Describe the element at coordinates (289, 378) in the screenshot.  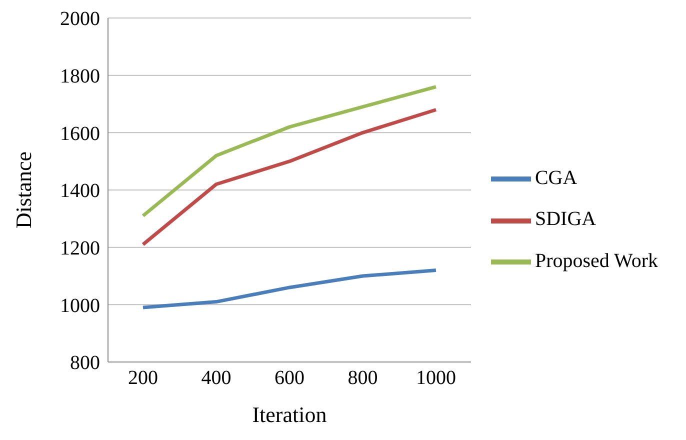
I see `x-tick-label: 600` at that location.